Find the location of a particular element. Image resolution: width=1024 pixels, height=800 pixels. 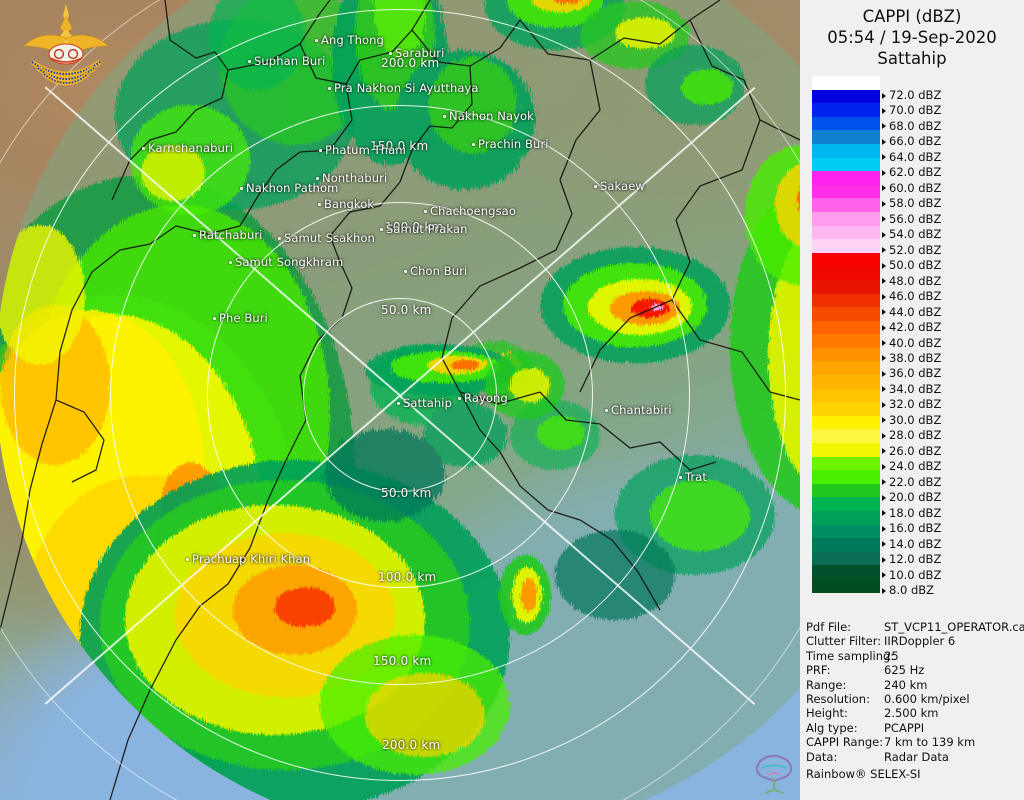

scale-tick: 56.0 dBZ is located at coordinates (911, 219).